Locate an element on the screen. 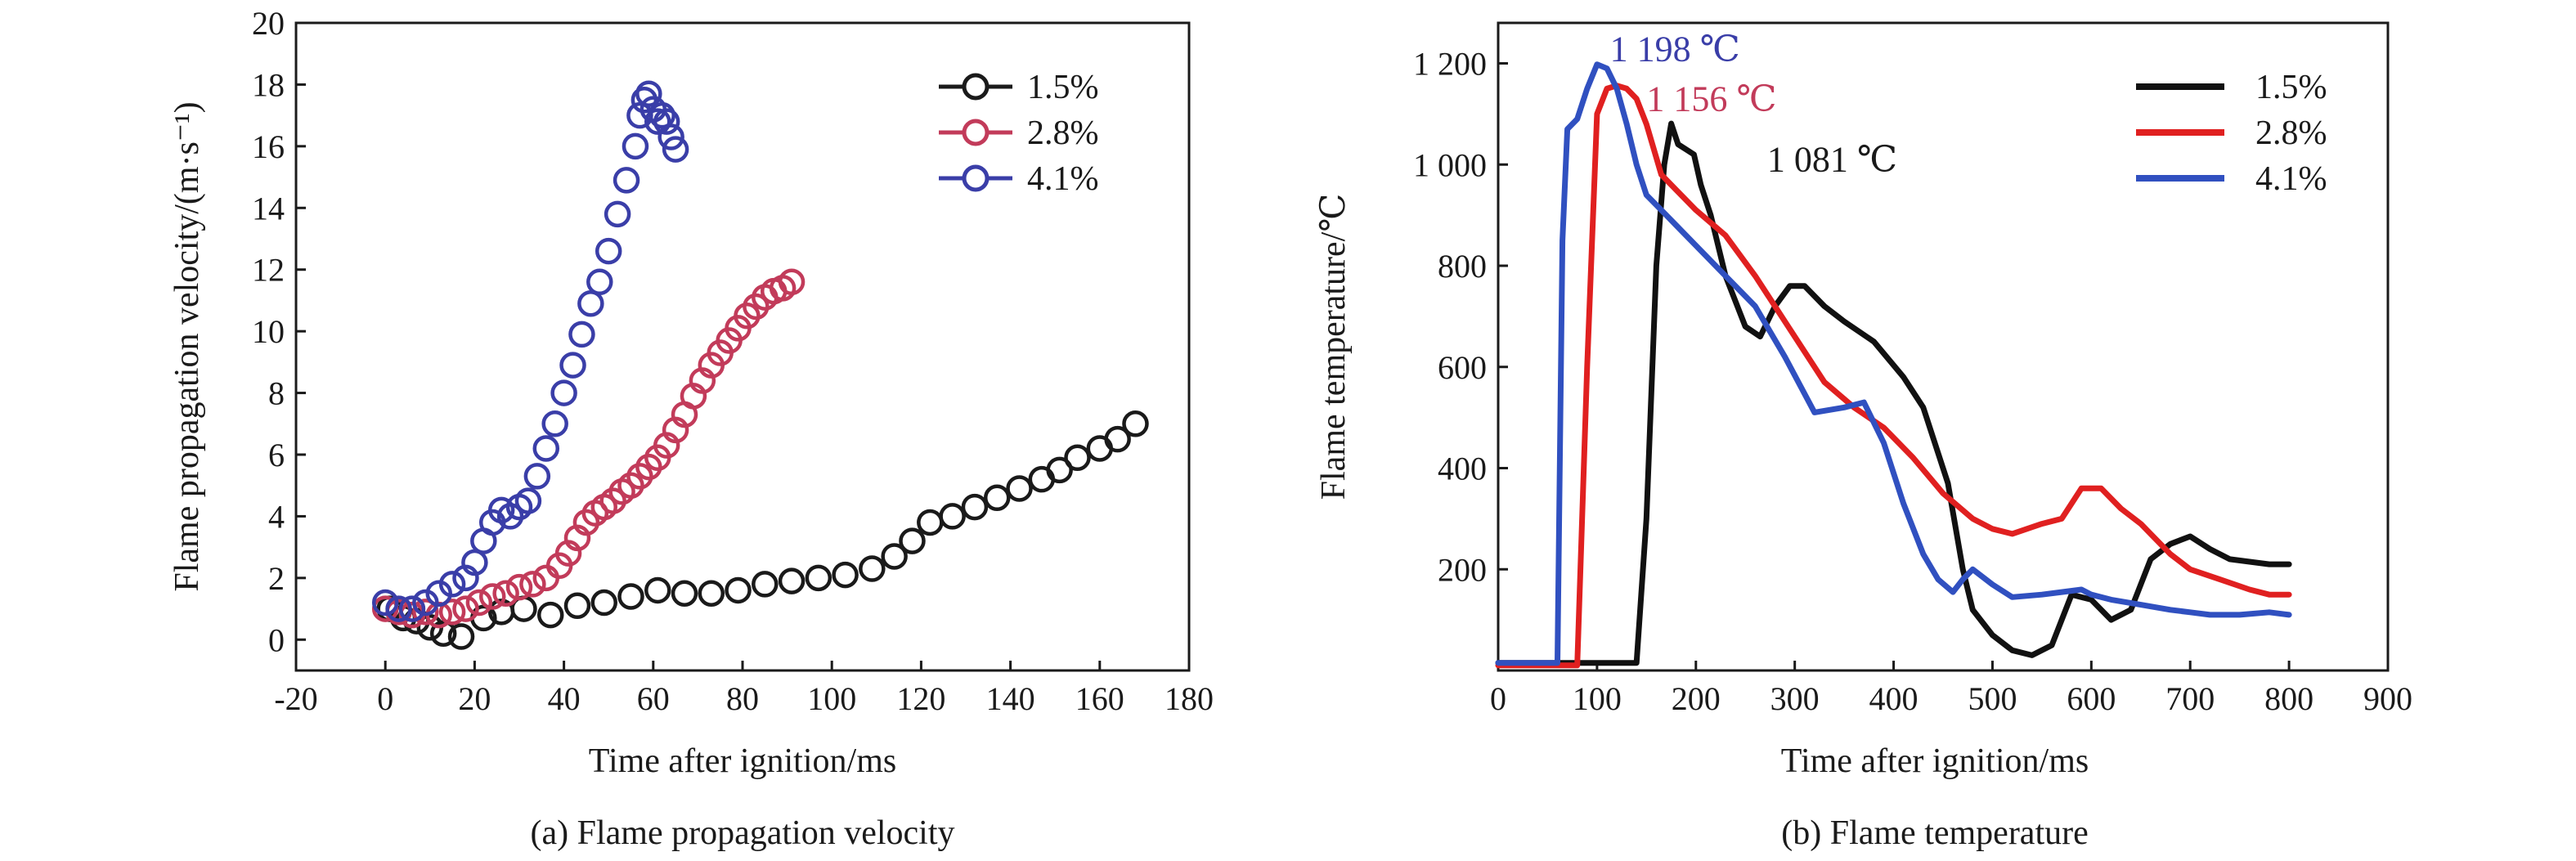 This screenshot has height=861, width=2576. y-tick-label-a: 20 is located at coordinates (268, 23).